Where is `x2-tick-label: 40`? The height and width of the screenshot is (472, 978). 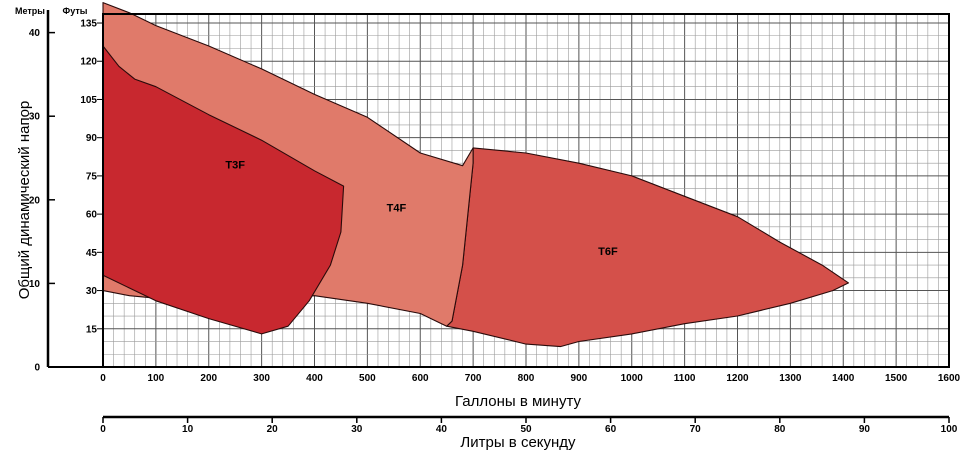
x2-tick-label: 40 is located at coordinates (442, 429).